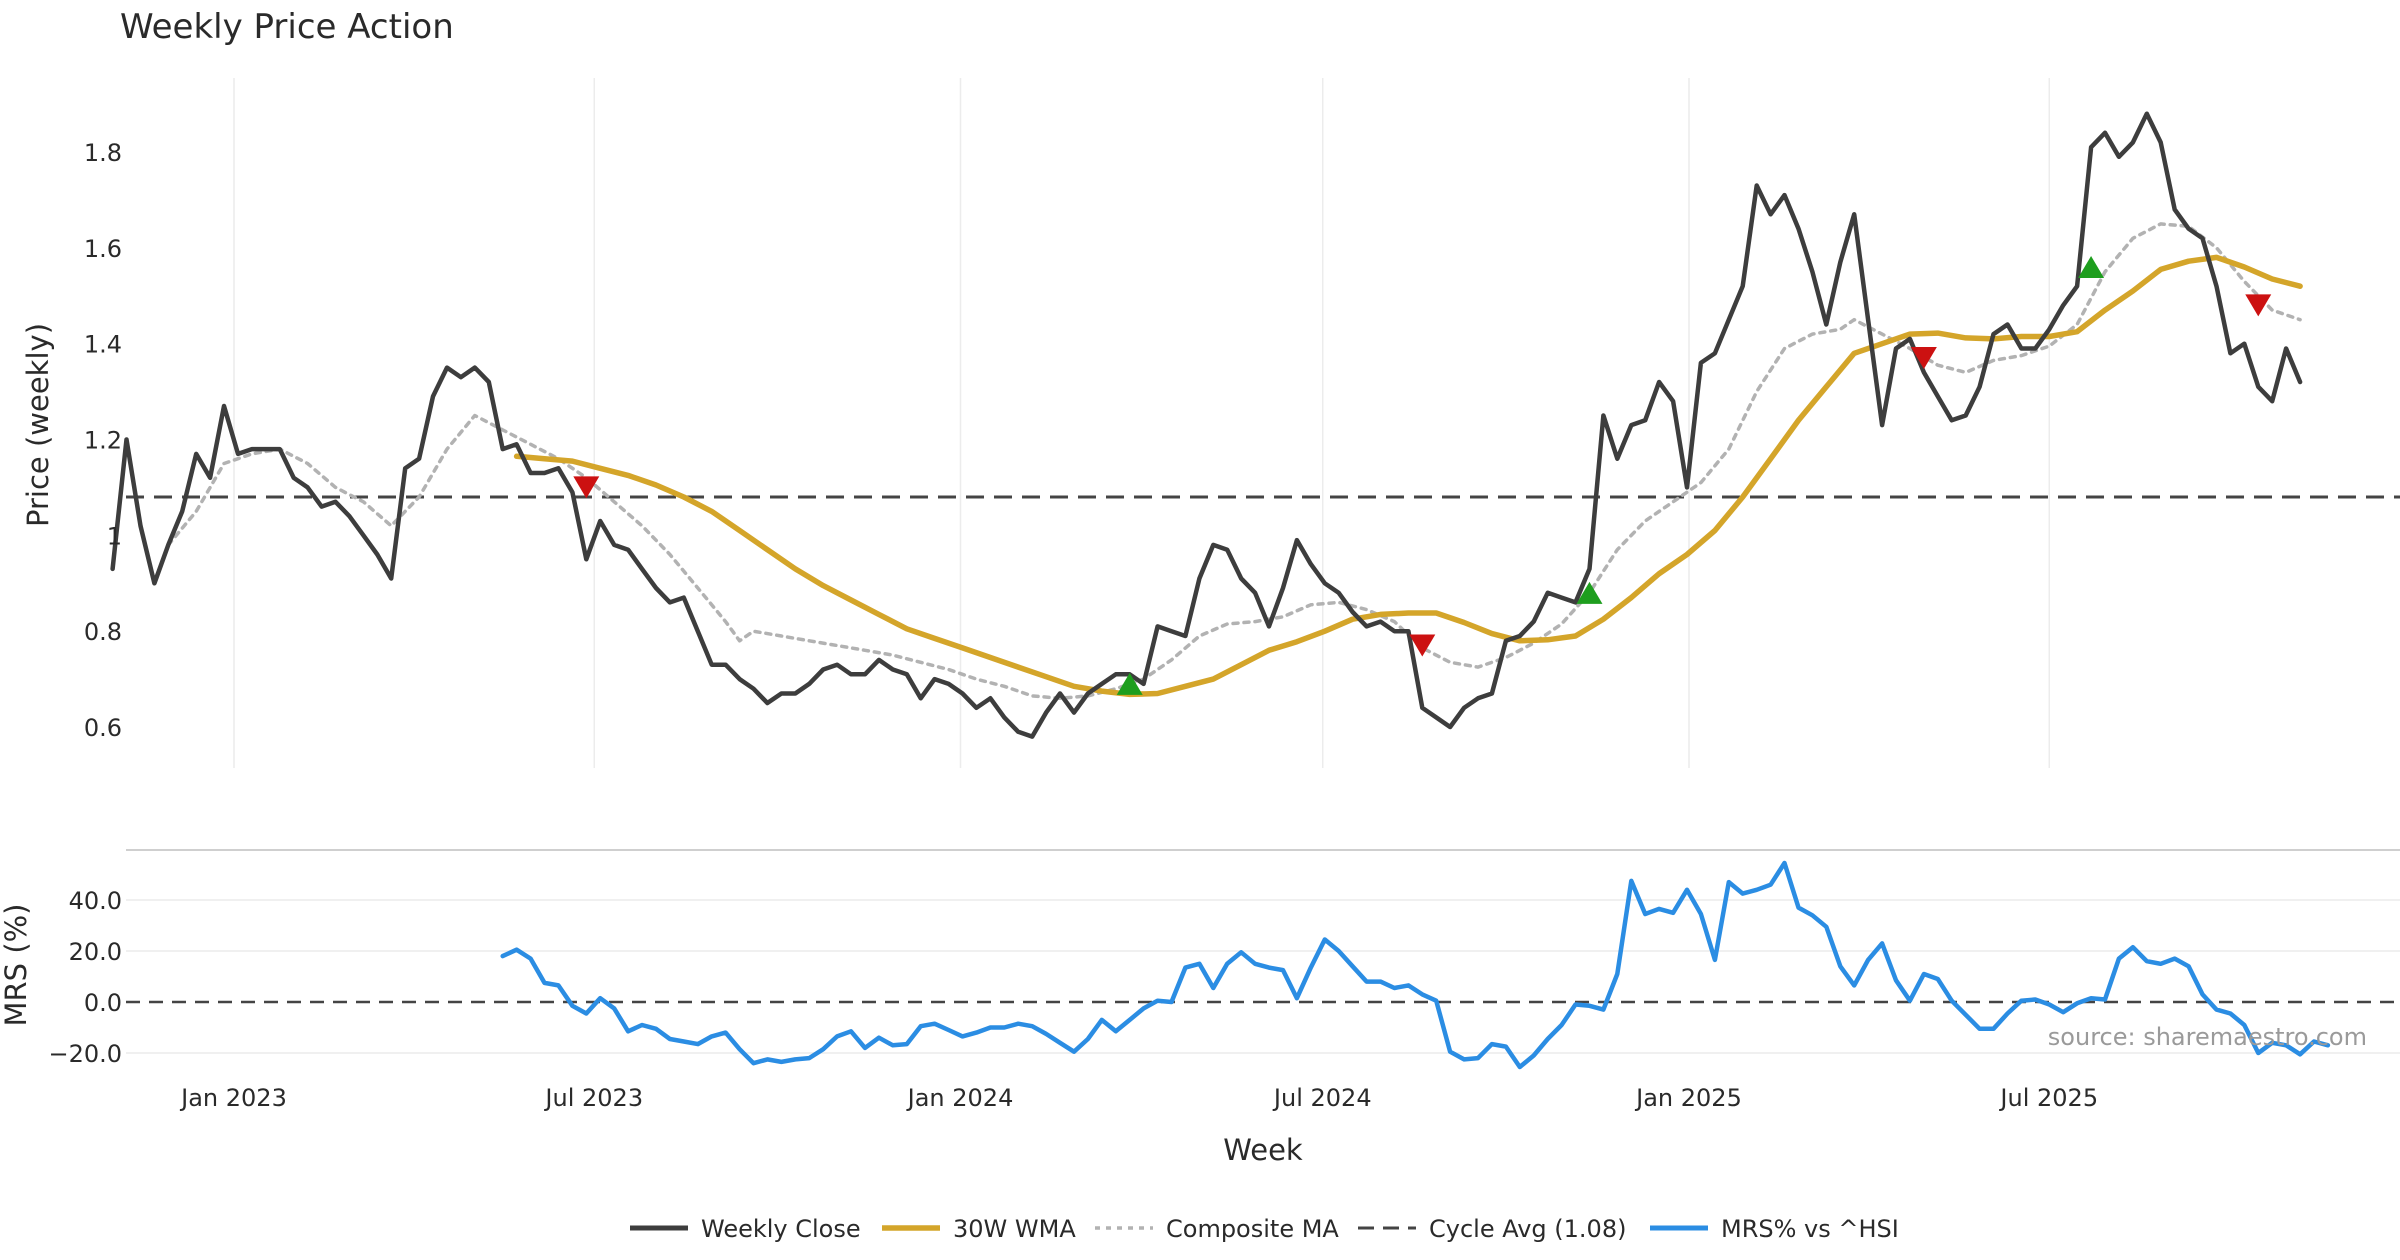  What do you see at coordinates (2048, 1098) in the screenshot?
I see `x-tick-label: Jul 2025` at bounding box center [2048, 1098].